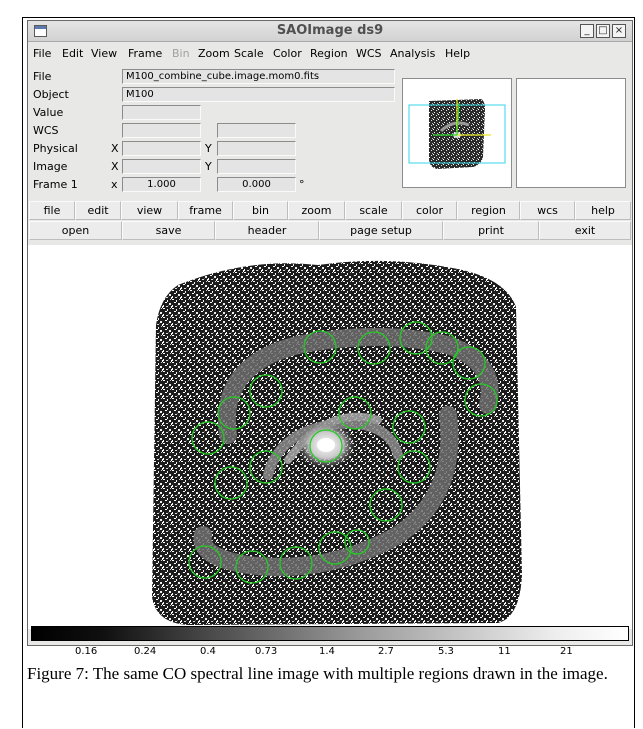 This screenshot has height=729, width=643. I want to click on menu-zoom: Zoom, so click(214, 53).